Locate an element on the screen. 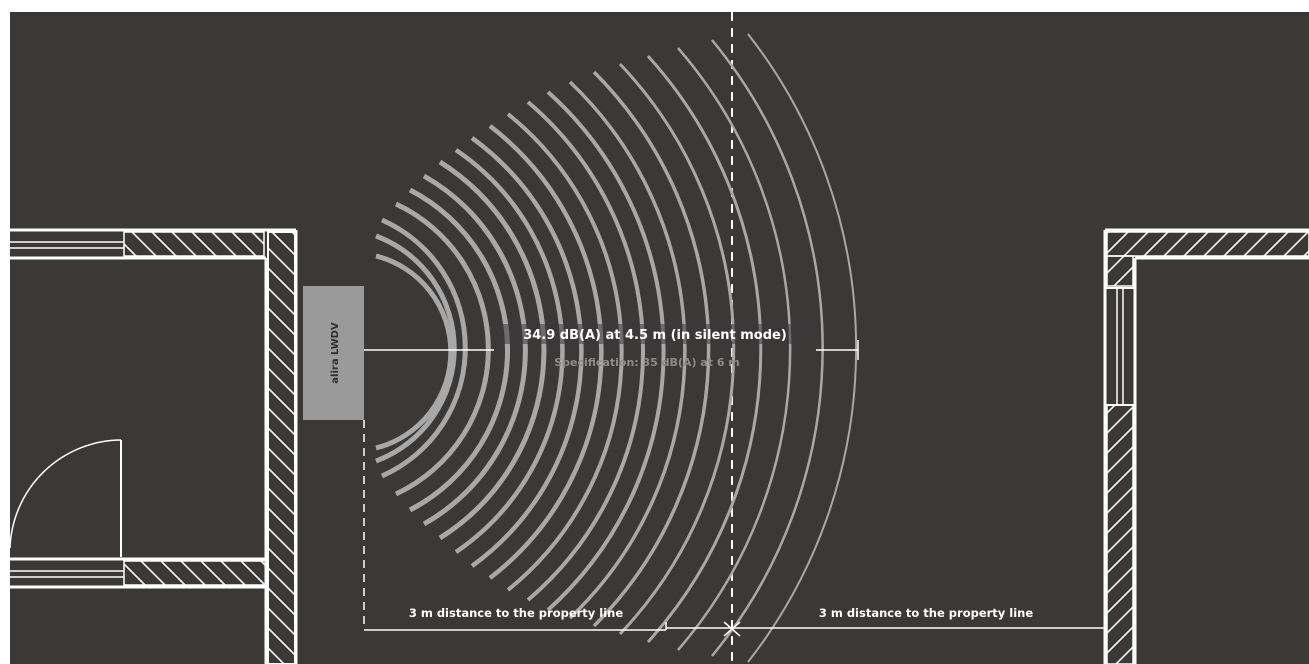 The width and height of the screenshot is (1309, 664). right-building is located at coordinates (1206, 446).